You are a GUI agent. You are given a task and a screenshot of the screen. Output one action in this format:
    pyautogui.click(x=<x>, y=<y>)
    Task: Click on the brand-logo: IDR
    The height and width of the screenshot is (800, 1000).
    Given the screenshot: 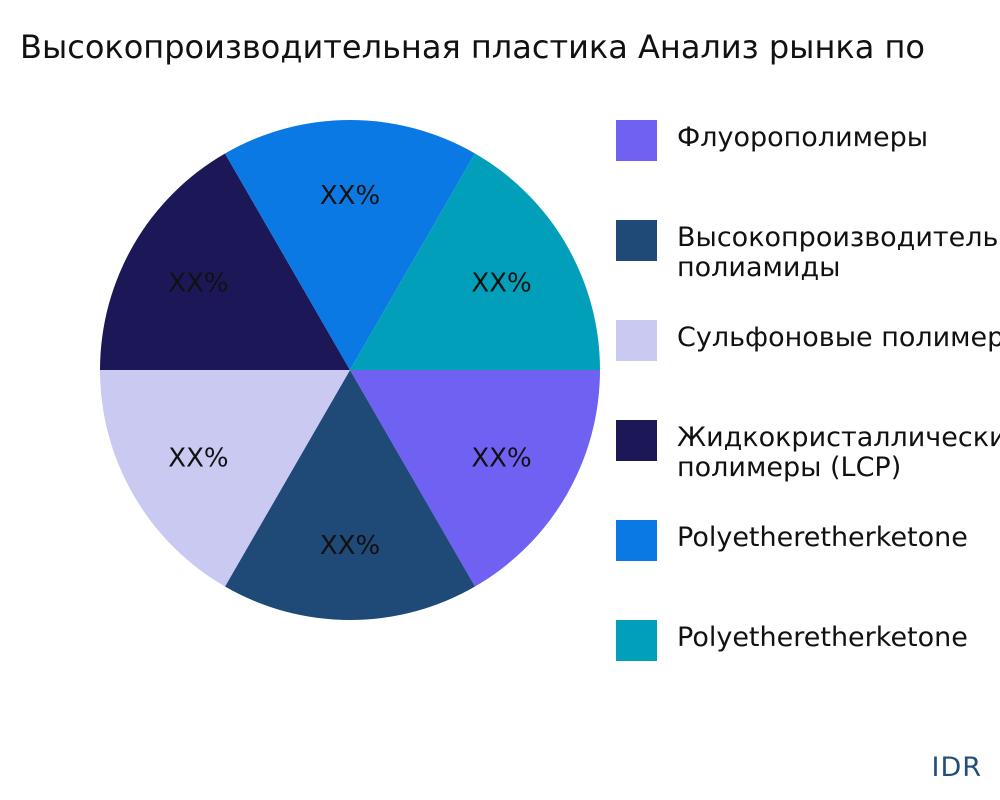 What is the action you would take?
    pyautogui.click(x=956, y=767)
    